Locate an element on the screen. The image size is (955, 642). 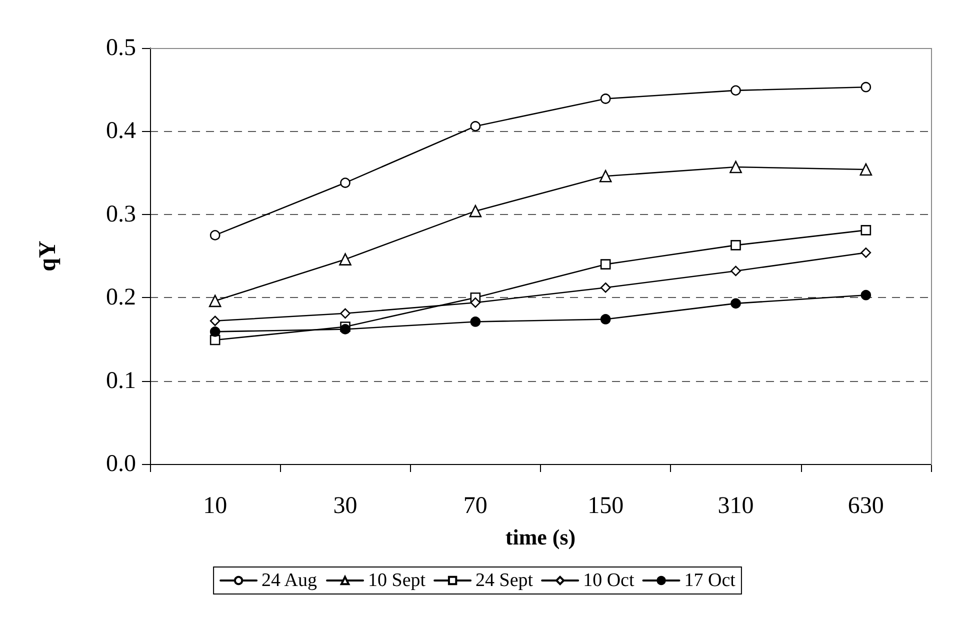
legend-label: 24 Sept is located at coordinates (505, 580).